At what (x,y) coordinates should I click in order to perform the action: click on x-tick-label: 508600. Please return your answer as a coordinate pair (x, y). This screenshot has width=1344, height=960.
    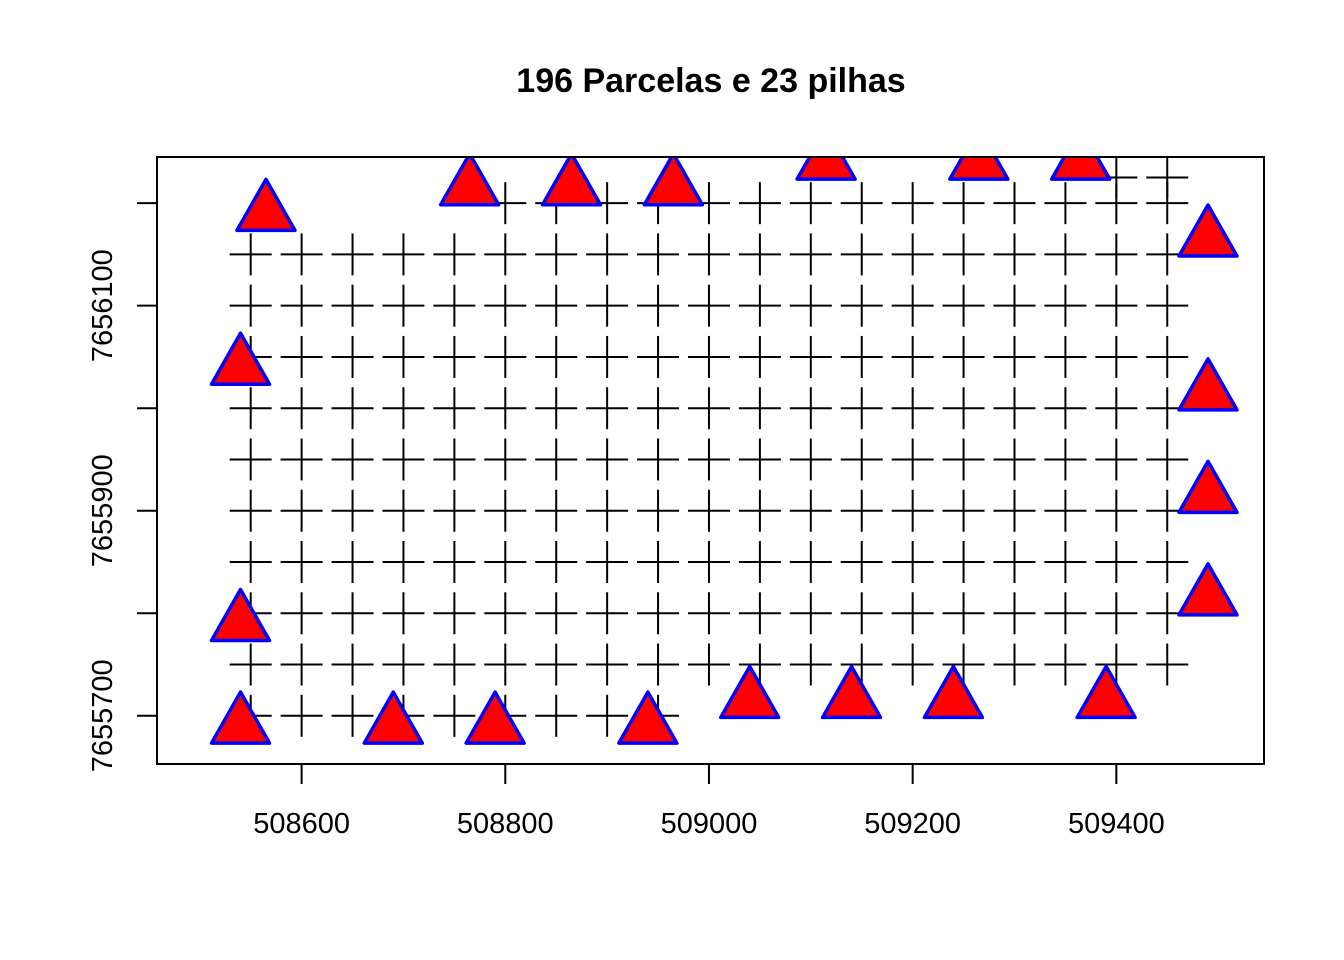
    Looking at the image, I should click on (301, 824).